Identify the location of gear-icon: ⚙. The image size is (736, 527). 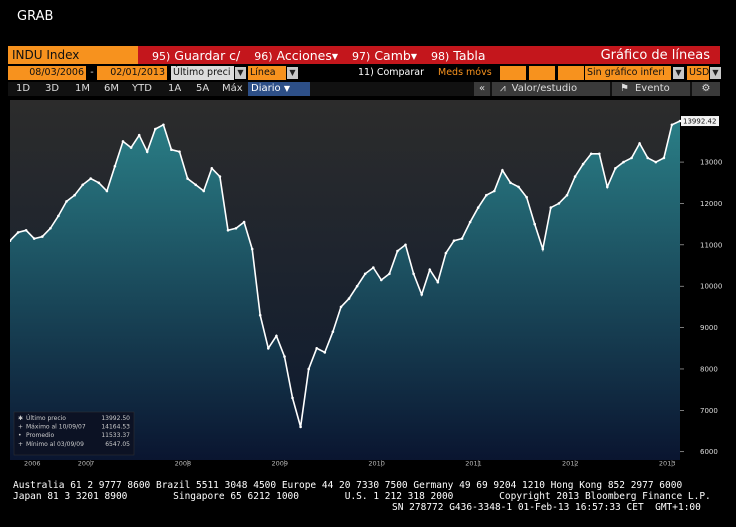
(706, 89).